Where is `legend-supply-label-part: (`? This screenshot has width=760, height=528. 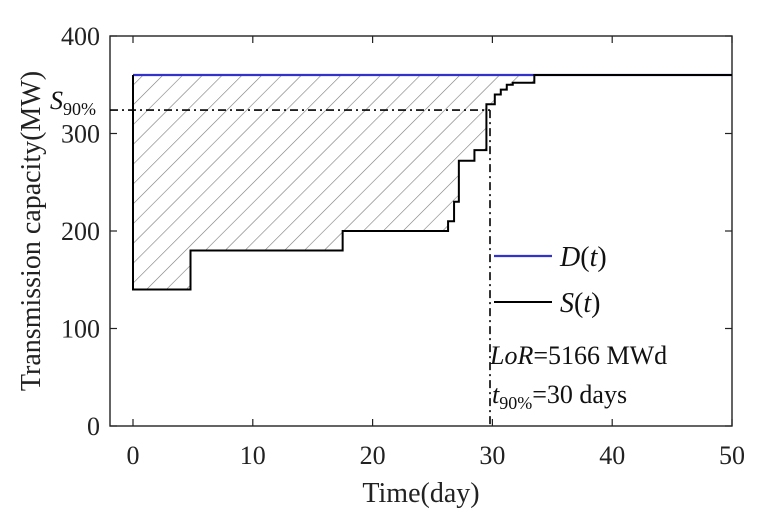
legend-supply-label-part: ( is located at coordinates (578, 303).